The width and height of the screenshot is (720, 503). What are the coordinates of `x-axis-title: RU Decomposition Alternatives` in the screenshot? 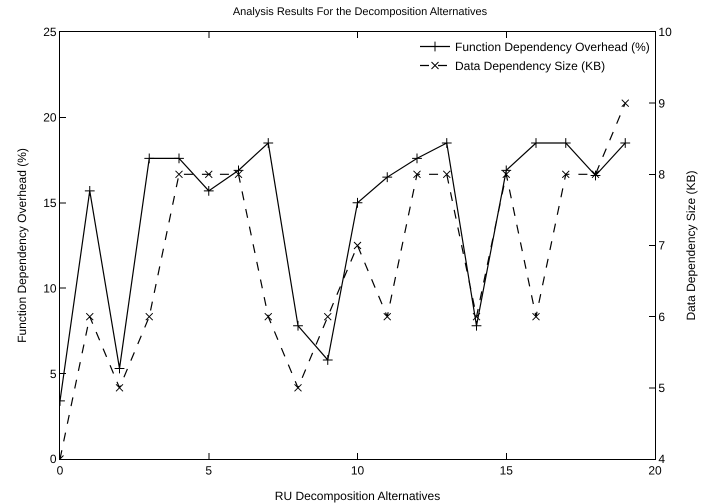 It's located at (357, 496).